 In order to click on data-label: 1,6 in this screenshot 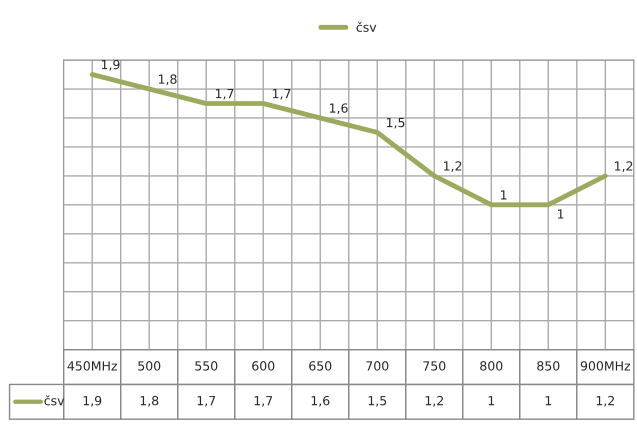, I will do `click(321, 401)`.